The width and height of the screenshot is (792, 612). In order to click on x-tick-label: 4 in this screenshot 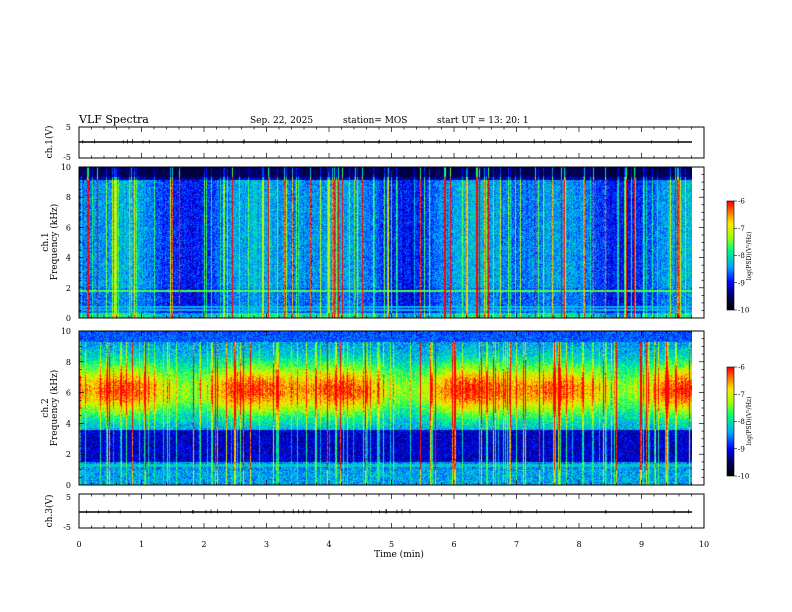, I will do `click(328, 544)`.